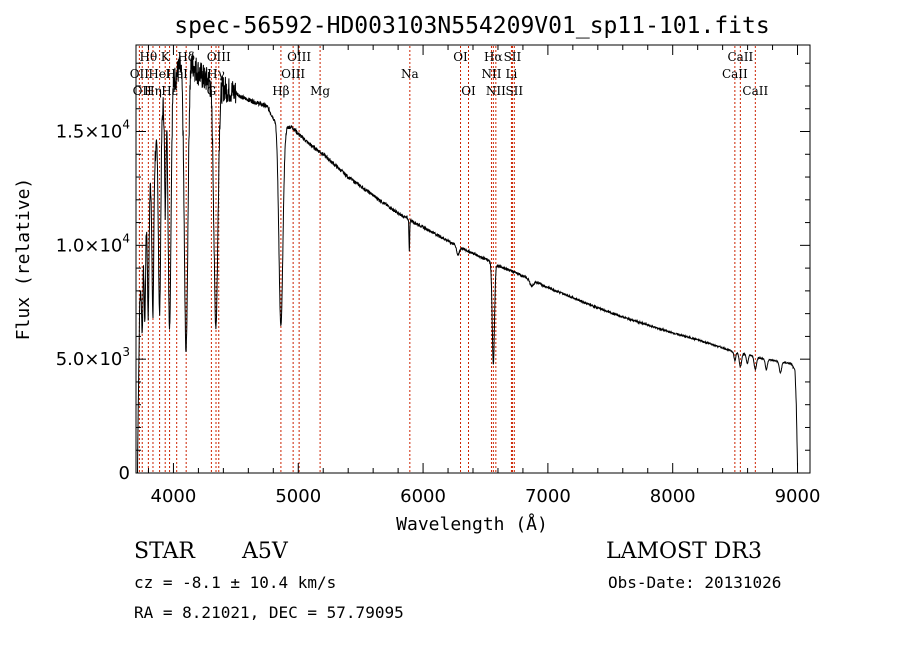 This screenshot has width=900, height=649. I want to click on line-marker-label: Na, so click(410, 74).